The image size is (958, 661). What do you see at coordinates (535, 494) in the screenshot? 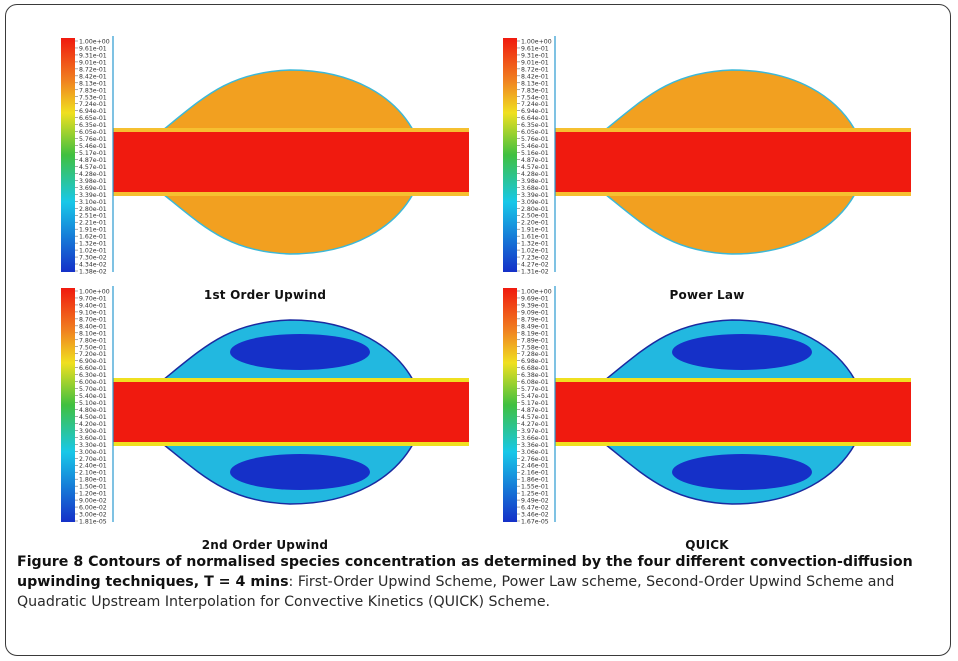
I see `colorbar-tick-label: 1.25e-01` at bounding box center [535, 494].